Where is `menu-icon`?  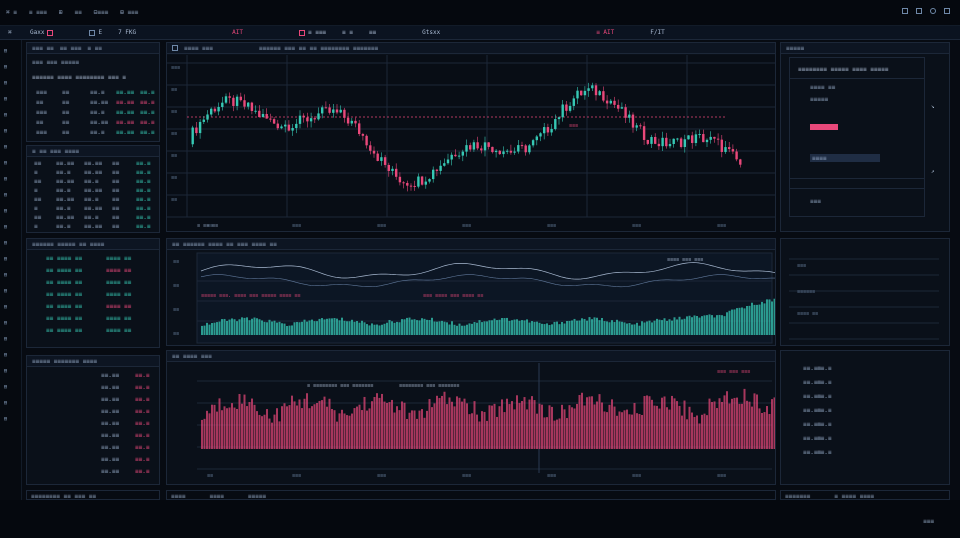
menu-icon is located at coordinates (947, 11).